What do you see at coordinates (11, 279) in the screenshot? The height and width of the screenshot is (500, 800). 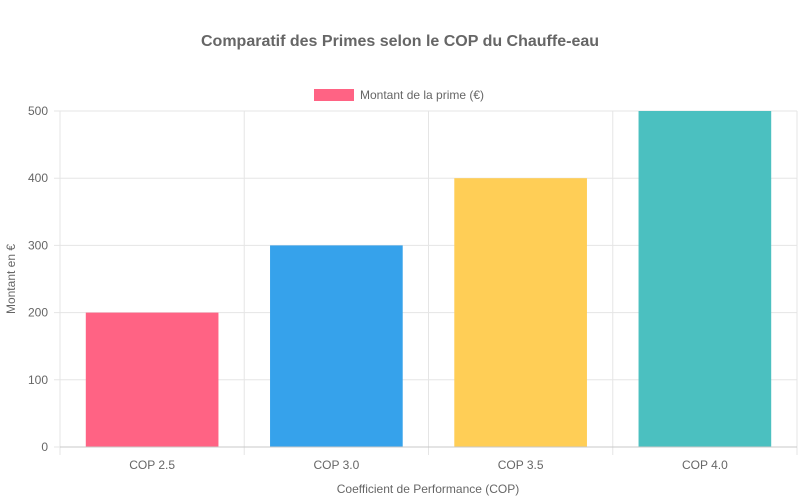 I see `y-axis-title: Montant en €` at bounding box center [11, 279].